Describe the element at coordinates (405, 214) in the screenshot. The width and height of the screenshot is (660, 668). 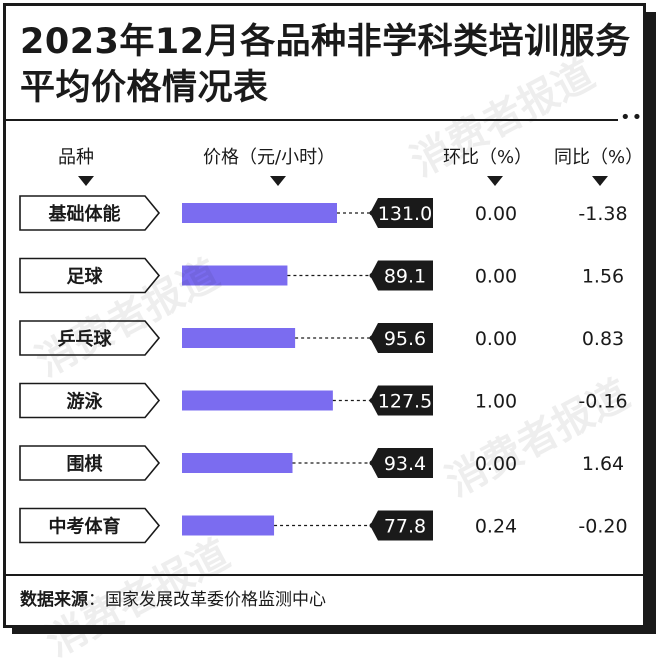
I see `price-value-label: 131.0` at that location.